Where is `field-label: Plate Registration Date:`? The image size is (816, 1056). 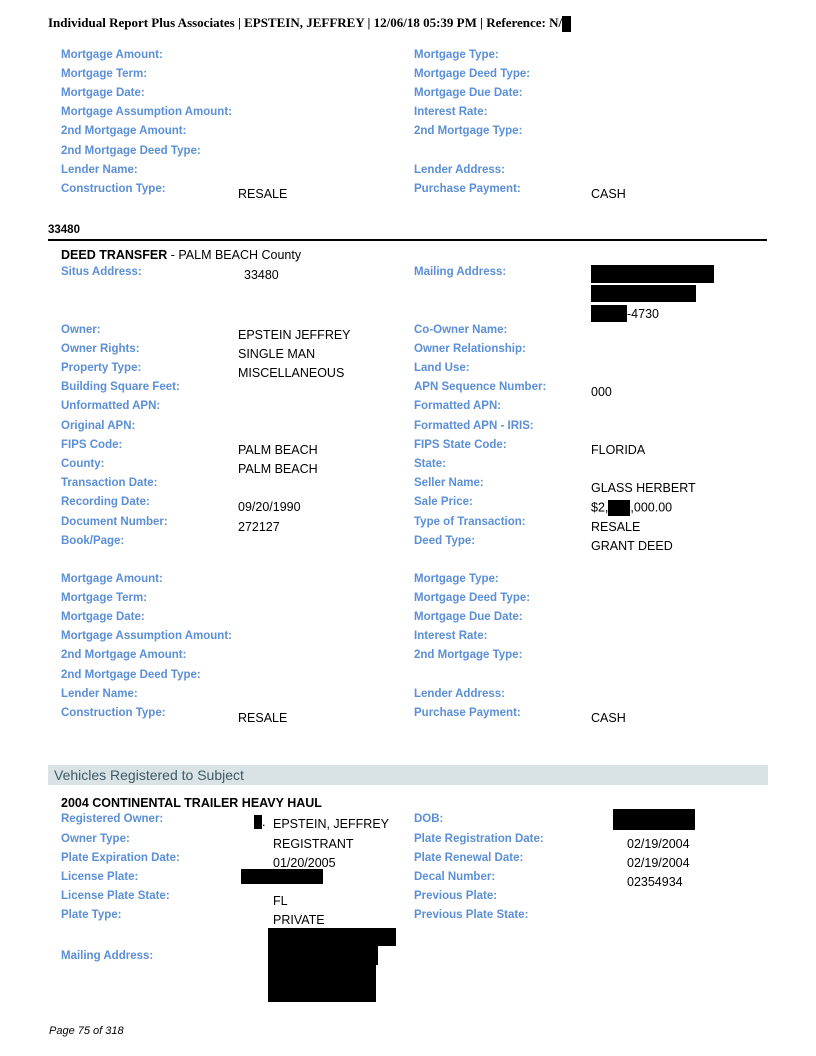
field-label: Plate Registration Date: is located at coordinates (479, 839).